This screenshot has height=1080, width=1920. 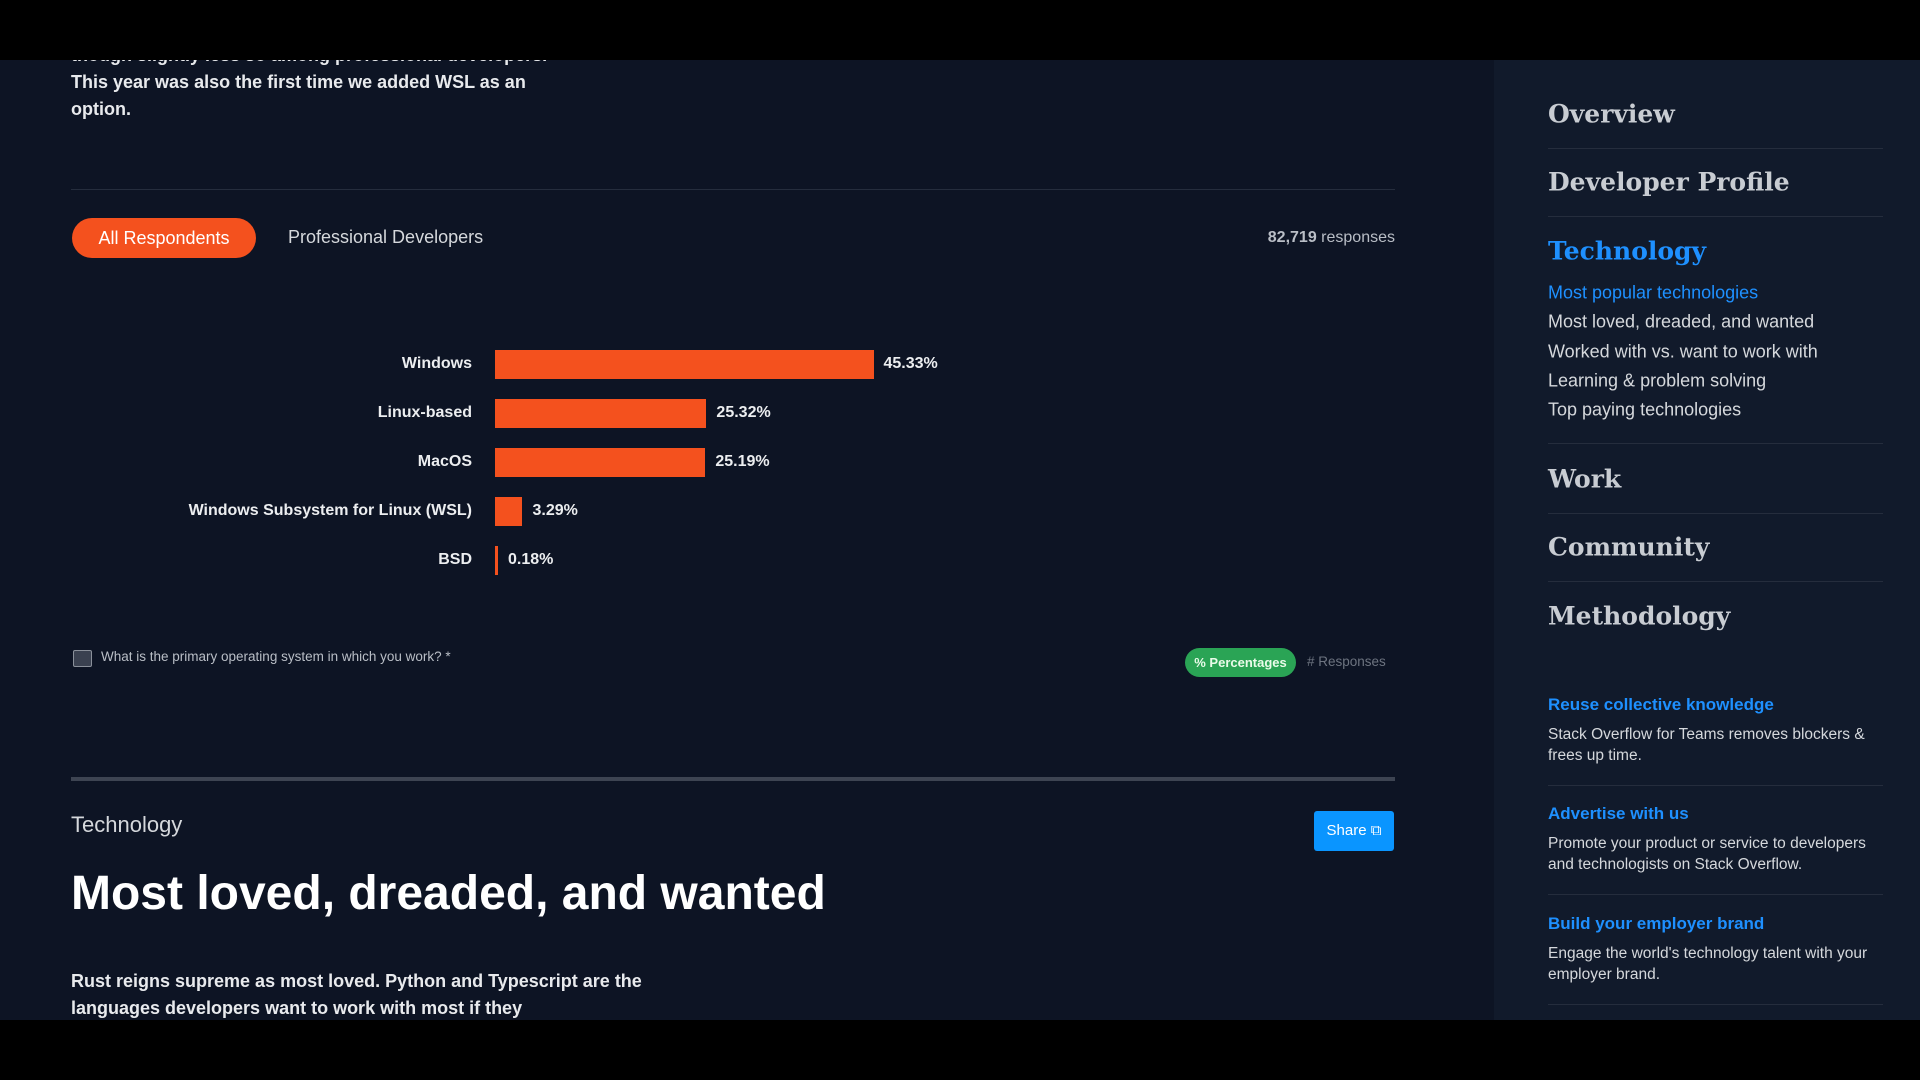 I want to click on responses-label: responses, so click(x=1358, y=237).